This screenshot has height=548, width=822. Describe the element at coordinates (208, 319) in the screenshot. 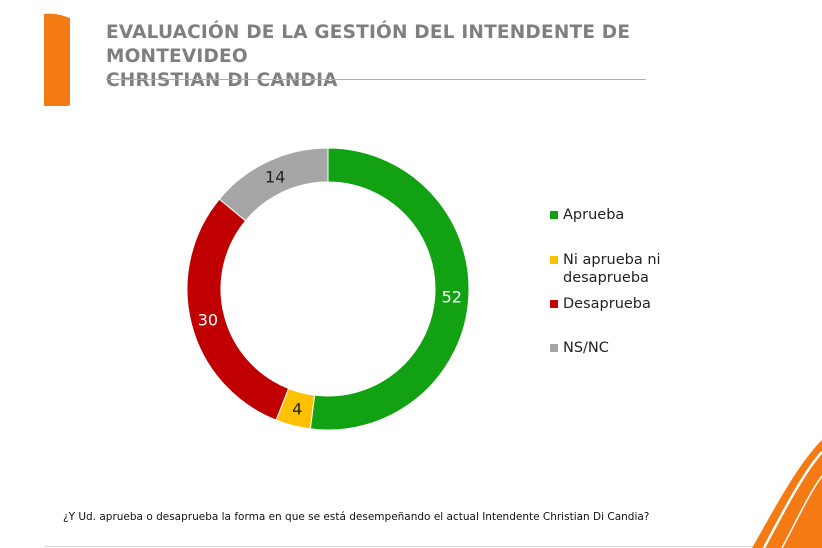

I see `data-label-desaprueba: 30` at that location.